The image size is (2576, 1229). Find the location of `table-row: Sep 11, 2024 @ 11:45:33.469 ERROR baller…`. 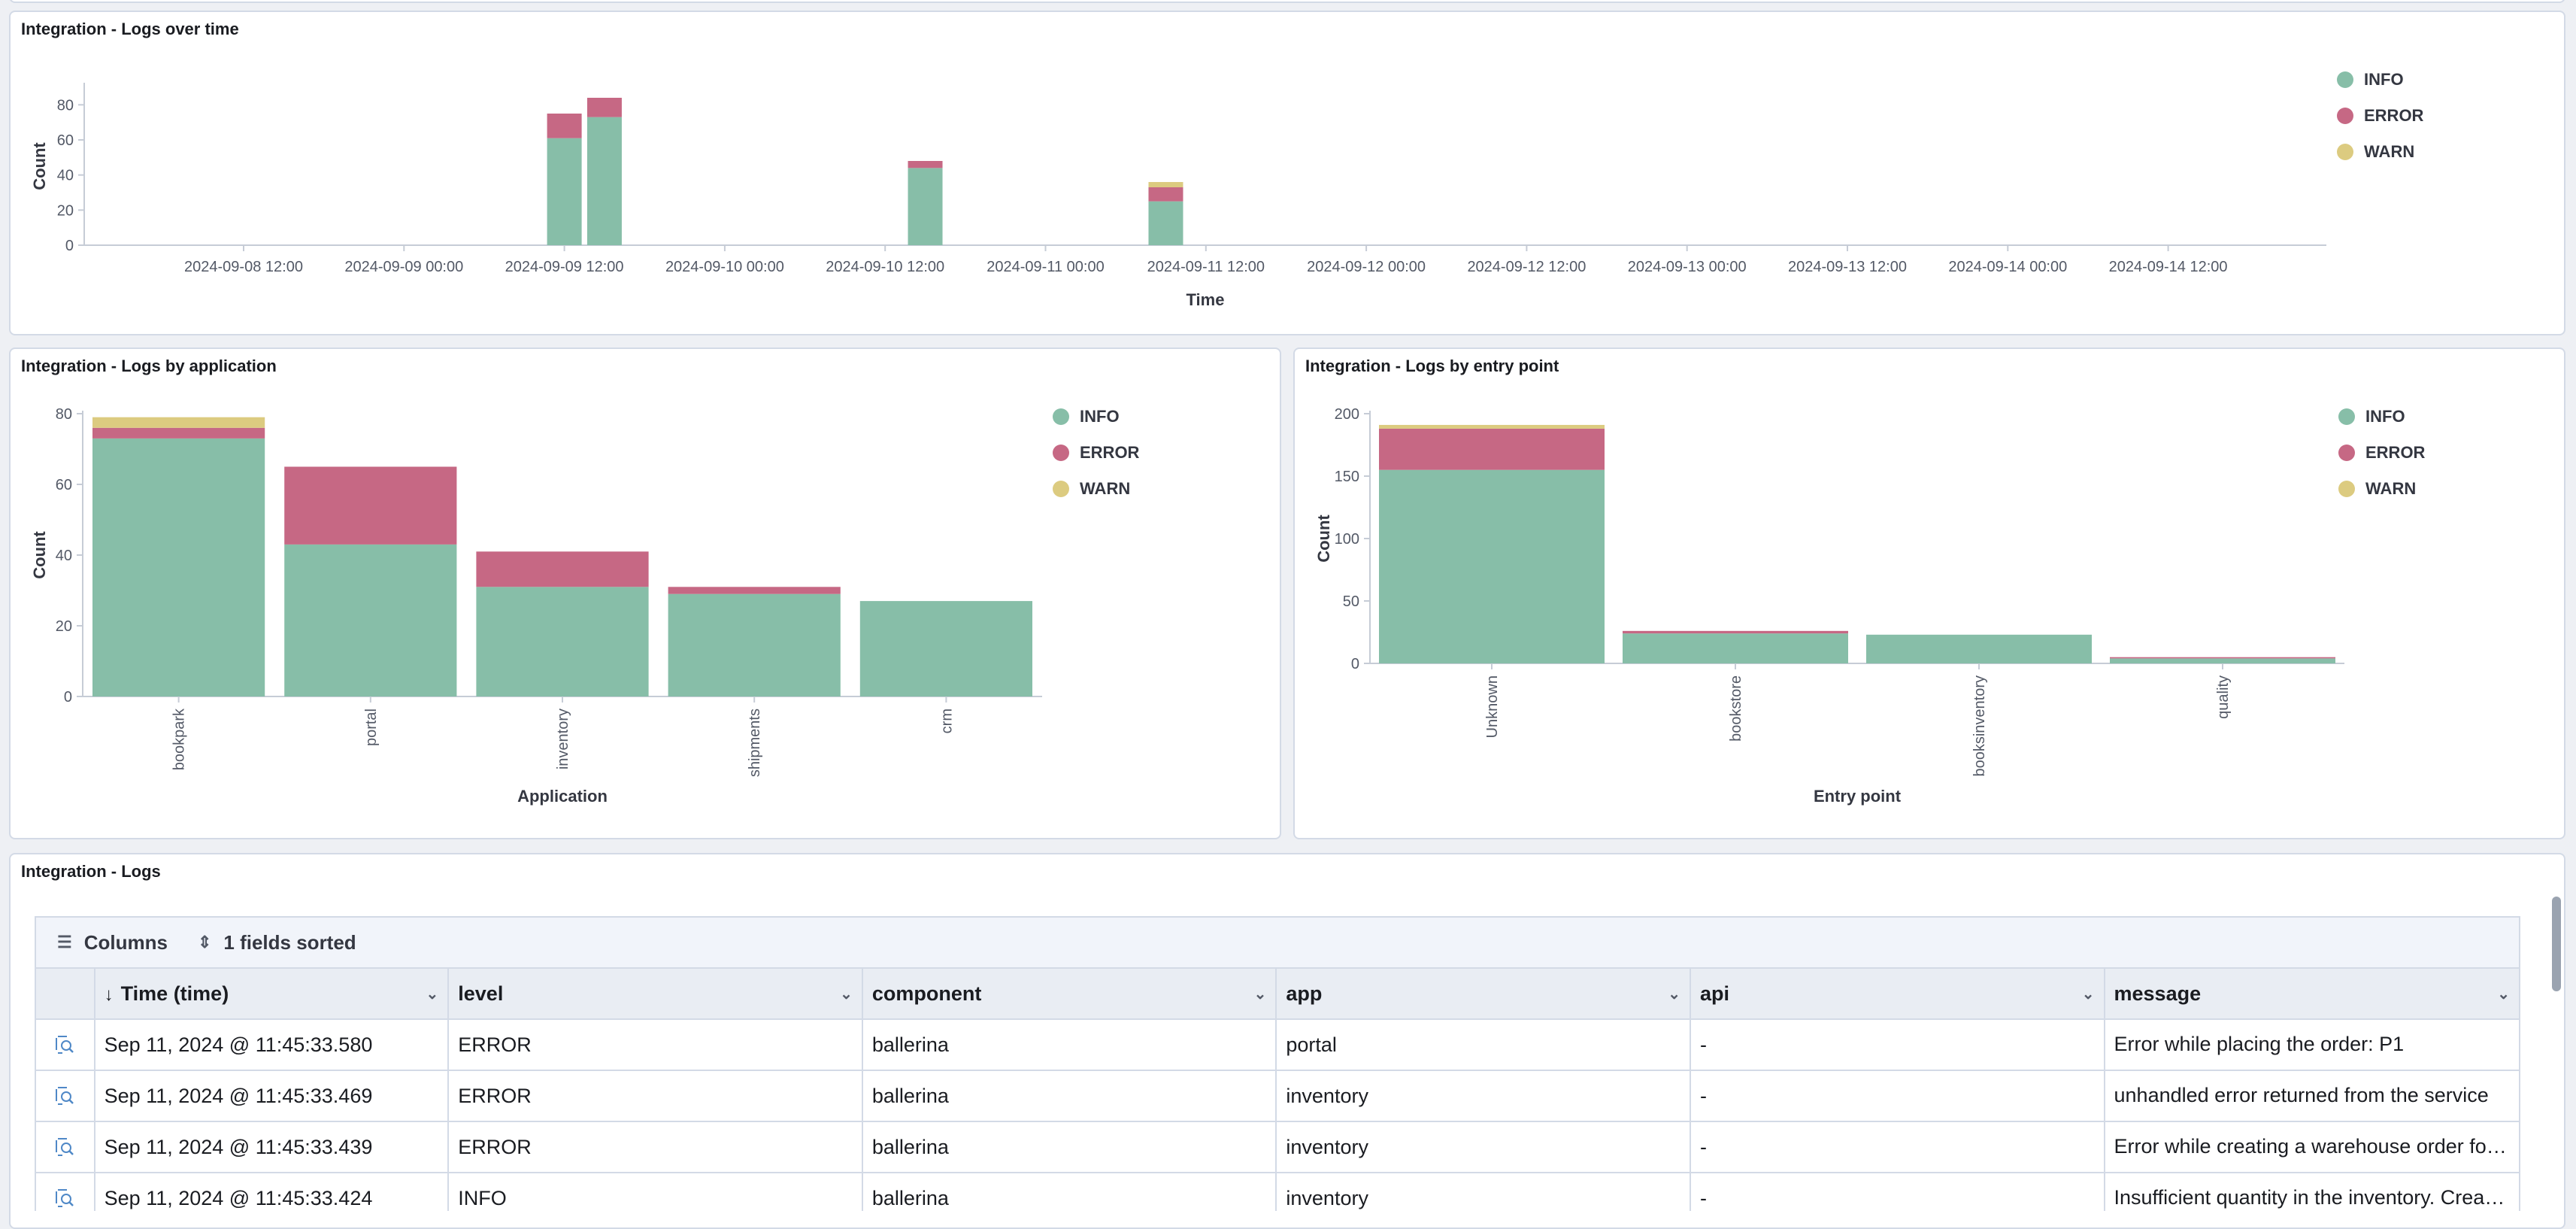

table-row: Sep 11, 2024 @ 11:45:33.469 ERROR baller… is located at coordinates (1277, 1096).